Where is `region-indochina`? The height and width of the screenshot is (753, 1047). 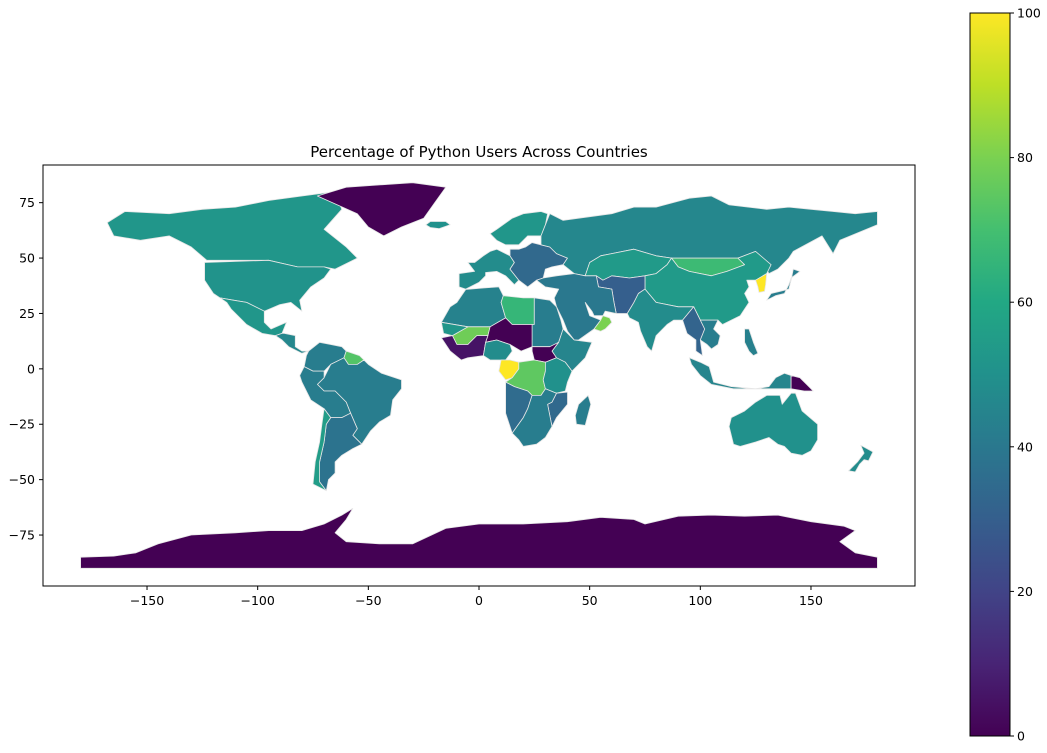 region-indochina is located at coordinates (710, 334).